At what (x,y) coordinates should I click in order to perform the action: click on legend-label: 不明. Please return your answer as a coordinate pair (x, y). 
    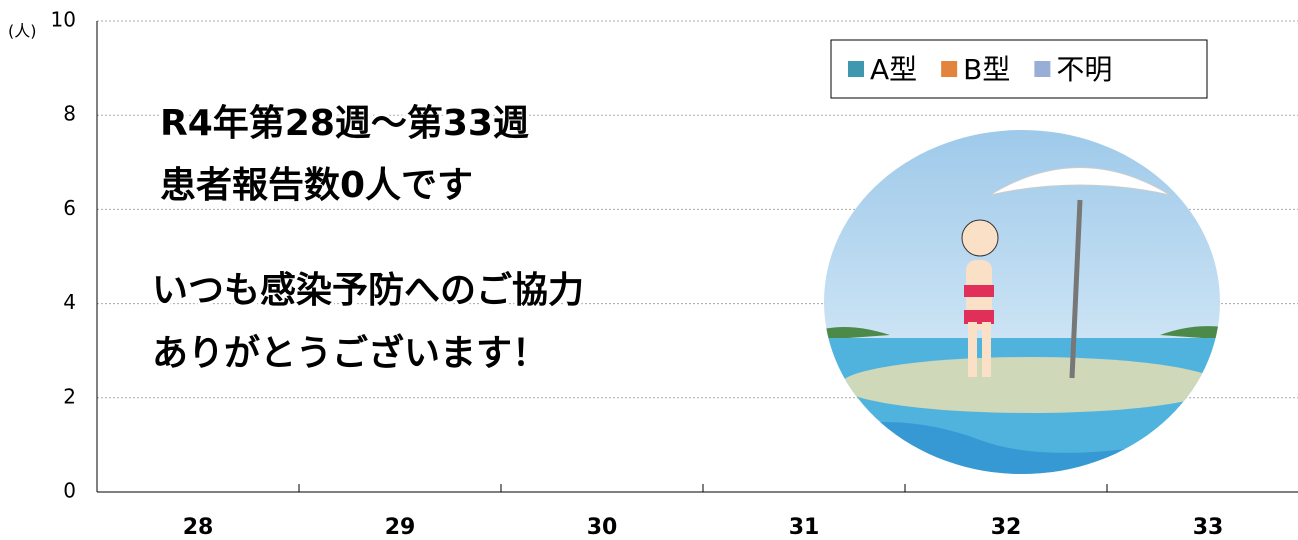
    Looking at the image, I should click on (1084, 69).